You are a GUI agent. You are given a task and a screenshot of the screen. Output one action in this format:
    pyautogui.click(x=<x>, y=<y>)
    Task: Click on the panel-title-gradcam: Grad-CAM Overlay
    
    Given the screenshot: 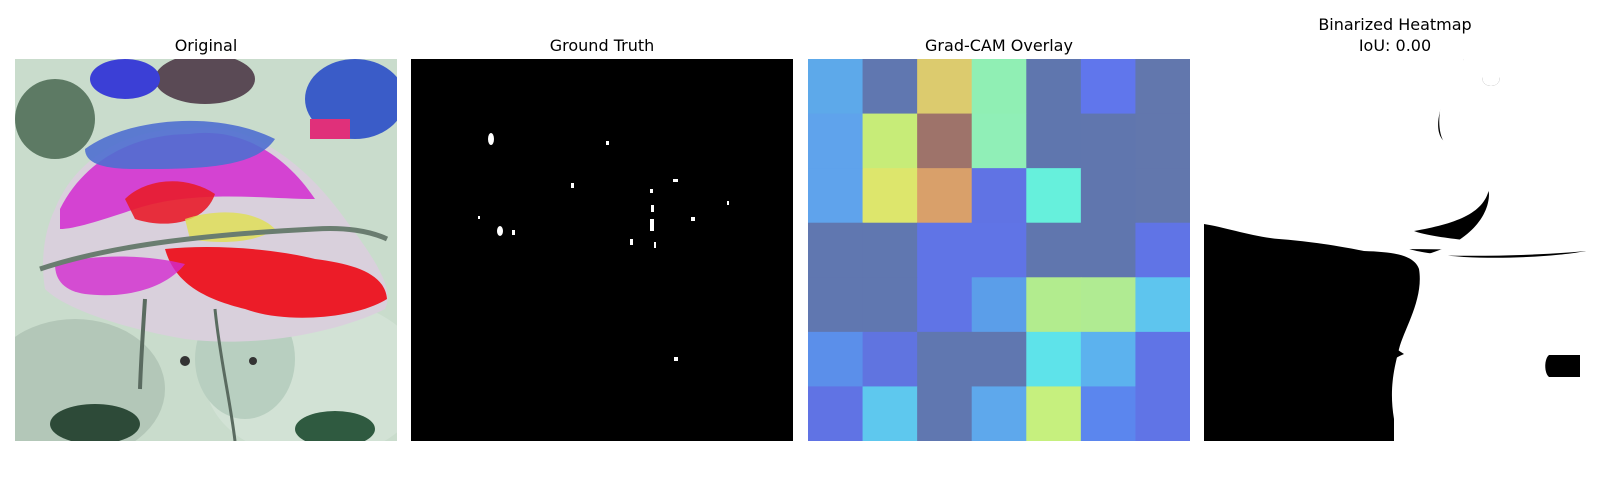 What is the action you would take?
    pyautogui.click(x=999, y=45)
    